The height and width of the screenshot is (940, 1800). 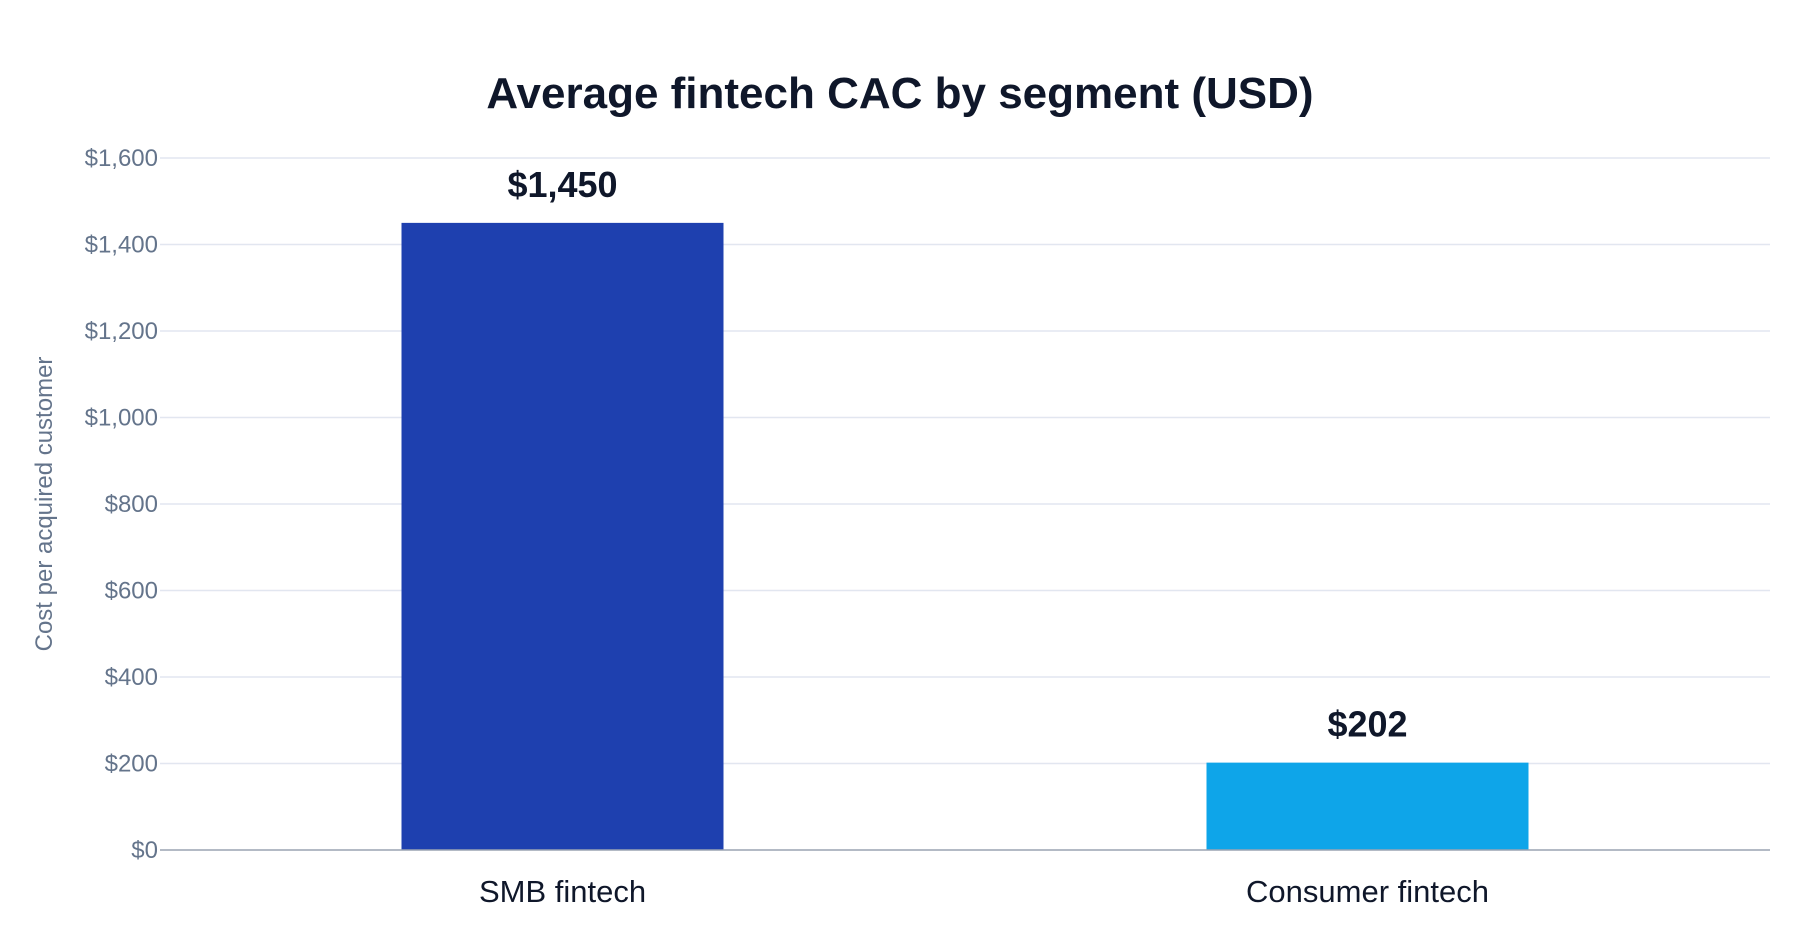 I want to click on y-tick-label: $1,000, so click(x=121, y=418).